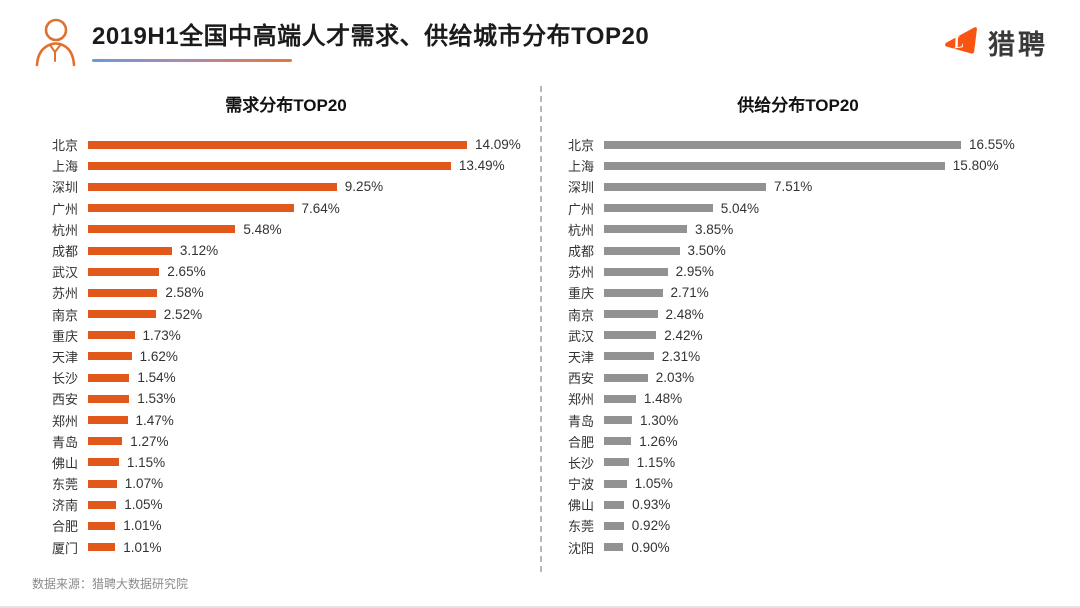 The image size is (1080, 608). Describe the element at coordinates (262, 229) in the screenshot. I see `value-label: 5.48%` at that location.